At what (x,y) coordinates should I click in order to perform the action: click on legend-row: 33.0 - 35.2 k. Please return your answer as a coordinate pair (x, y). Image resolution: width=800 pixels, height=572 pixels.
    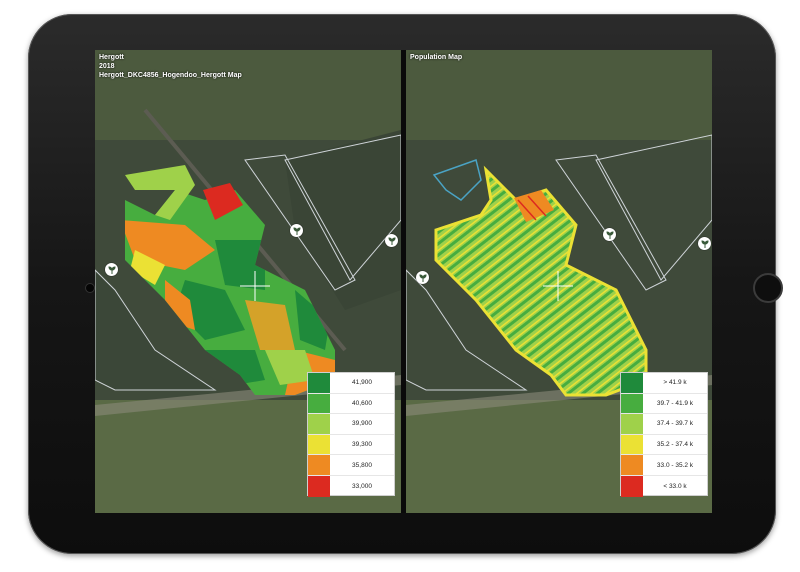
    Looking at the image, I should click on (664, 465).